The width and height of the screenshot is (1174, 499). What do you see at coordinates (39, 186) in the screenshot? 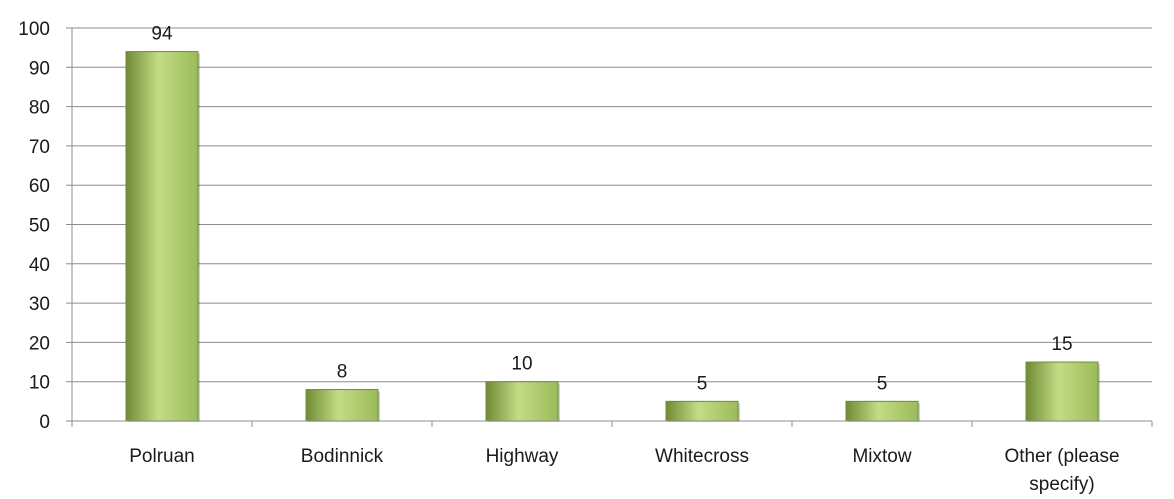
I see `y-tick-label: 60` at bounding box center [39, 186].